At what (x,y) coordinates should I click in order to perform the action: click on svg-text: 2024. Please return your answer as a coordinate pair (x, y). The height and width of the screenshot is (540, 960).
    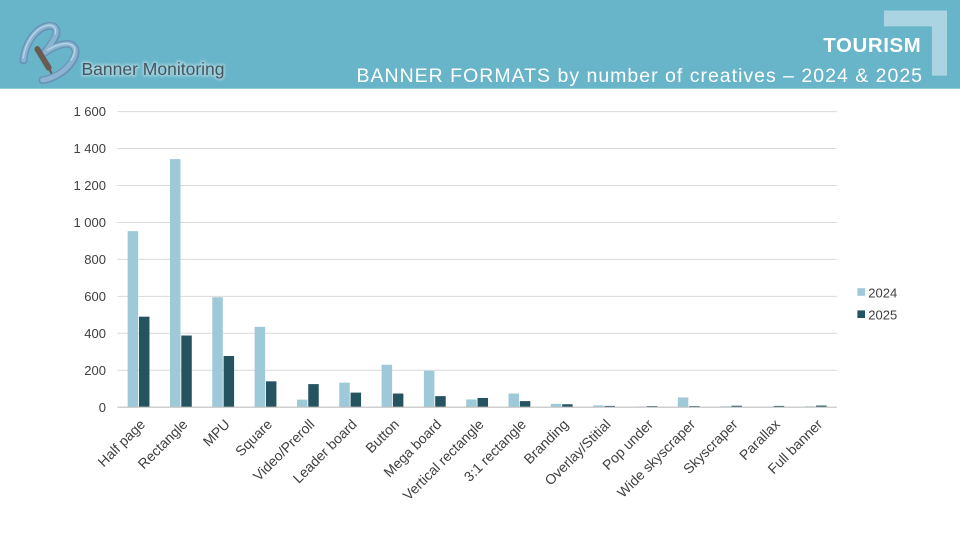
    Looking at the image, I should click on (882, 292).